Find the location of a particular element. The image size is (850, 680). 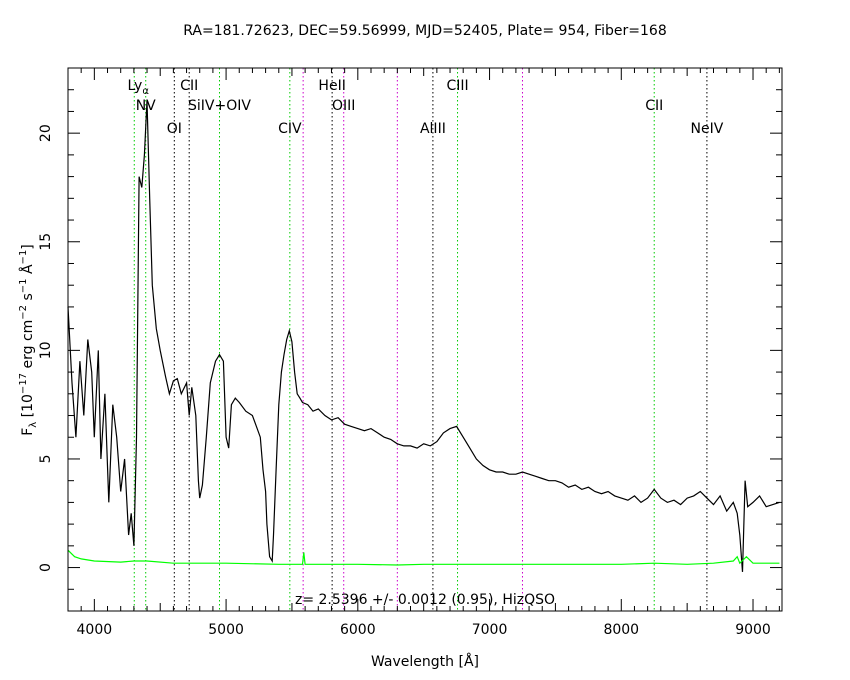

x-tick-label: 5000 is located at coordinates (226, 630).